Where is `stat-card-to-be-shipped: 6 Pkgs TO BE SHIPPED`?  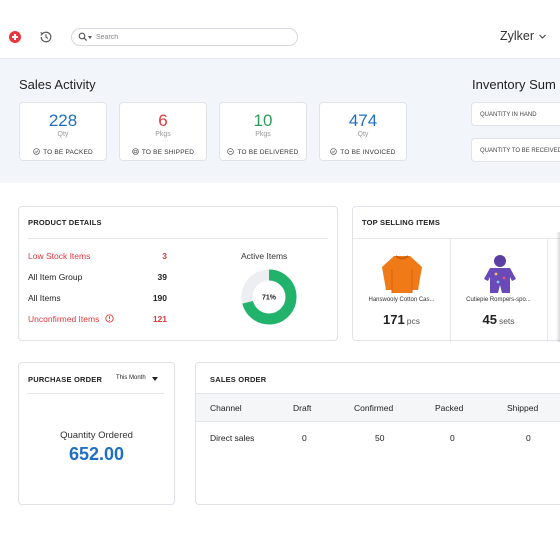 stat-card-to-be-shipped: 6 Pkgs TO BE SHIPPED is located at coordinates (163, 131).